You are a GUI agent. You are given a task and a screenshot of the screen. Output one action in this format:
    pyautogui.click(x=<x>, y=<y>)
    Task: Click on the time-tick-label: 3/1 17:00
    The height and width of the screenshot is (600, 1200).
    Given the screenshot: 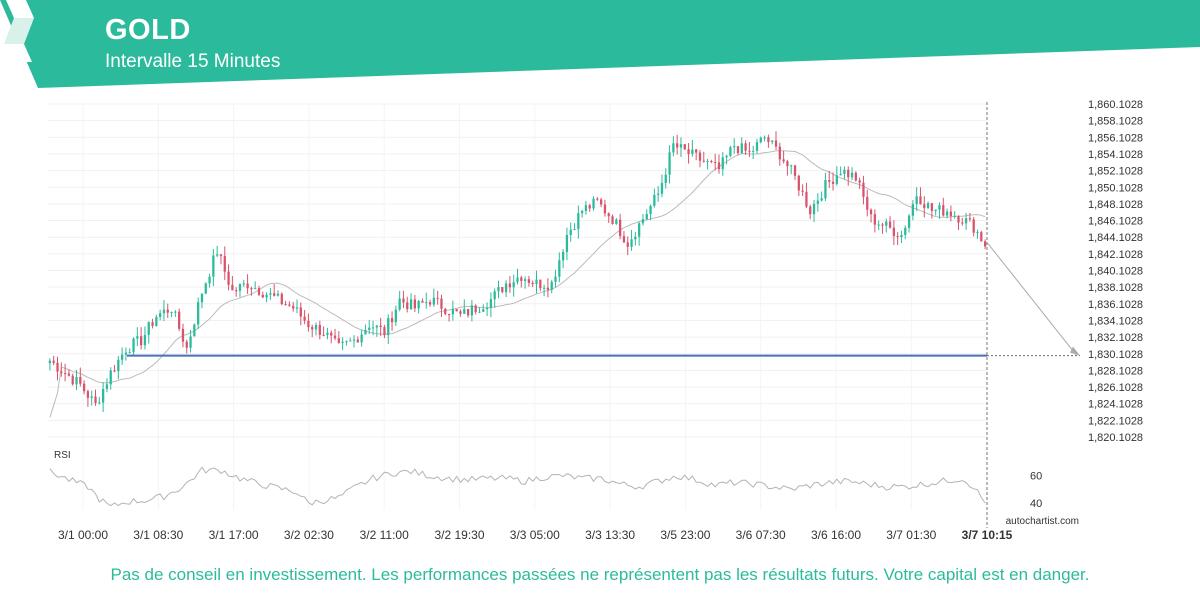 What is the action you would take?
    pyautogui.click(x=234, y=535)
    